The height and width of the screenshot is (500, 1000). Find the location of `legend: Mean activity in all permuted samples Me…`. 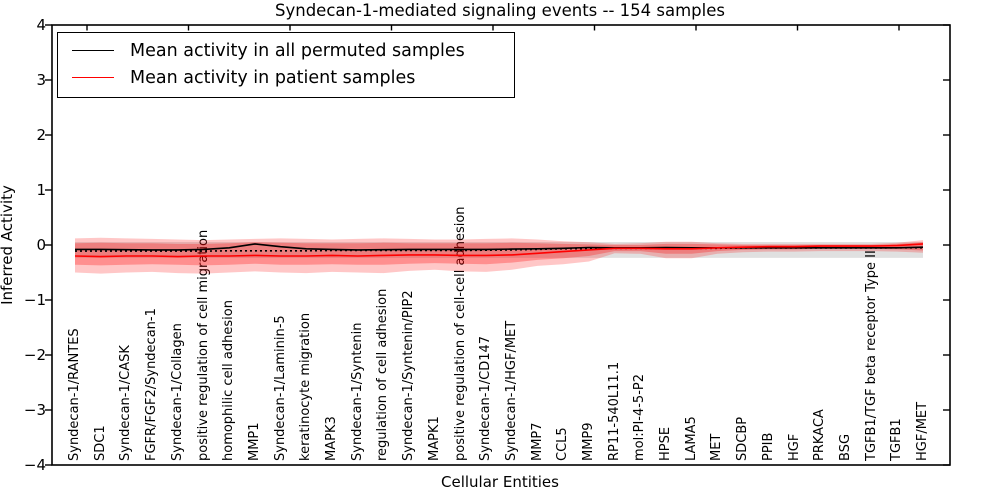

legend: Mean activity in all permuted samples Me… is located at coordinates (286, 65).